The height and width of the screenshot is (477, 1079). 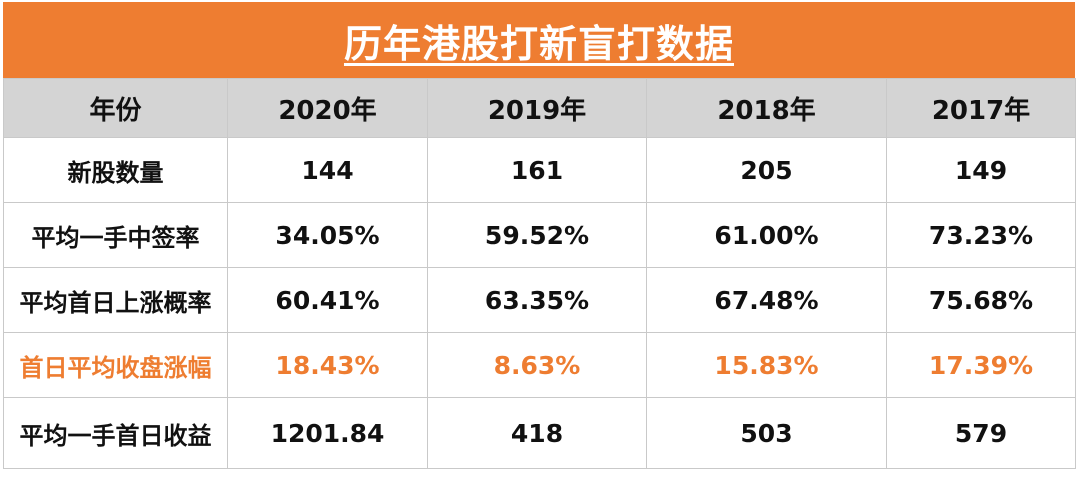 What do you see at coordinates (766, 170) in the screenshot?
I see `table-cell: 205` at bounding box center [766, 170].